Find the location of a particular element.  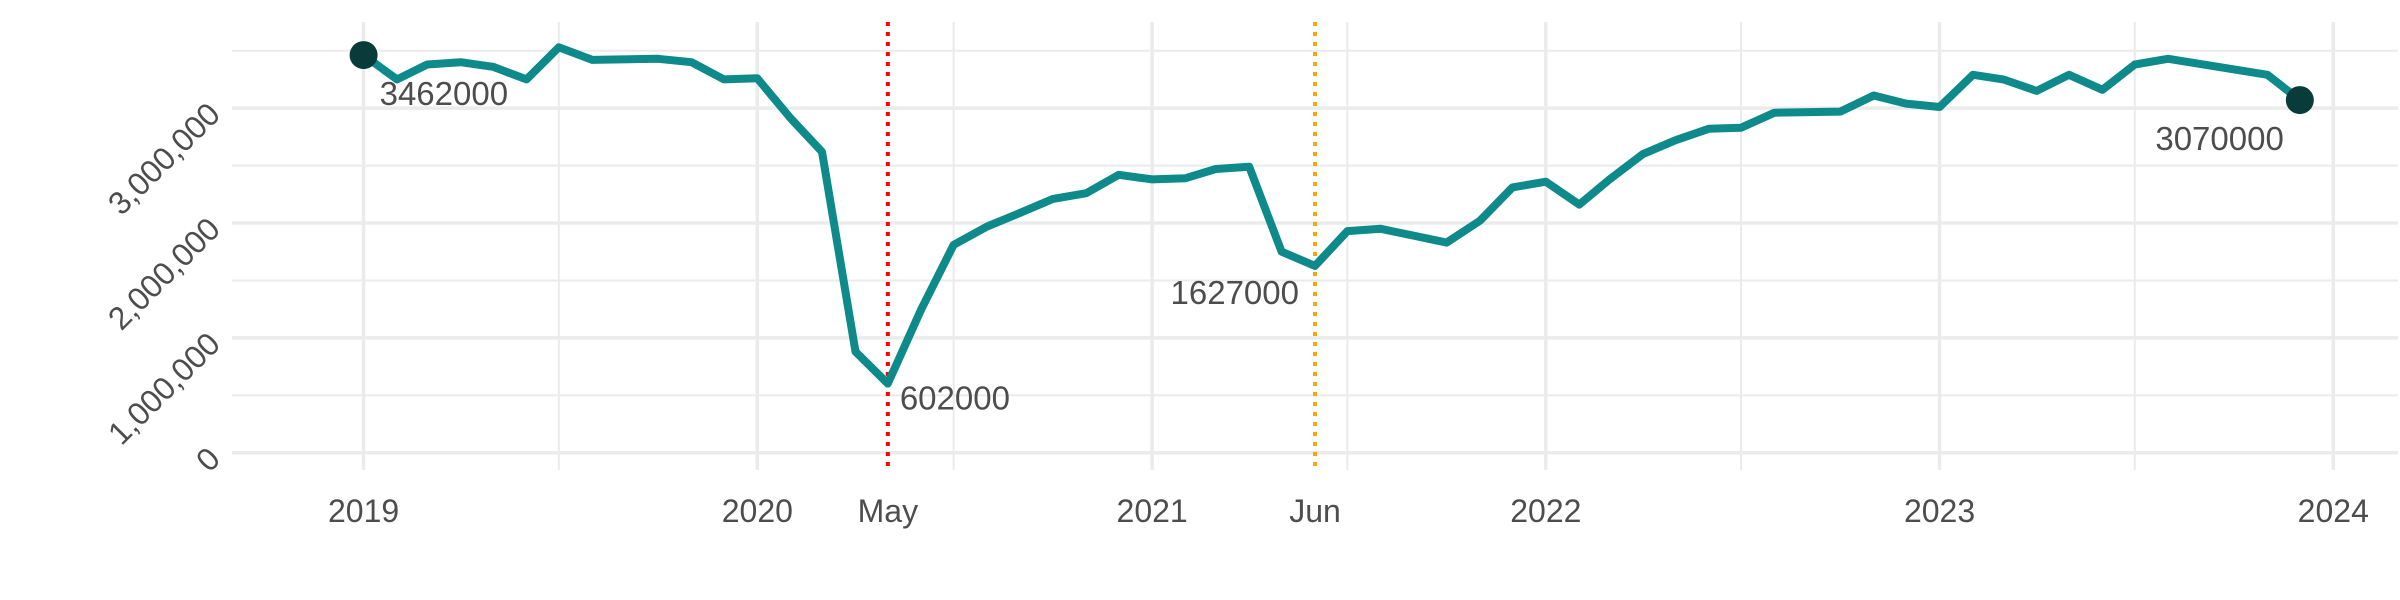

reference-lines is located at coordinates (1101, 246).